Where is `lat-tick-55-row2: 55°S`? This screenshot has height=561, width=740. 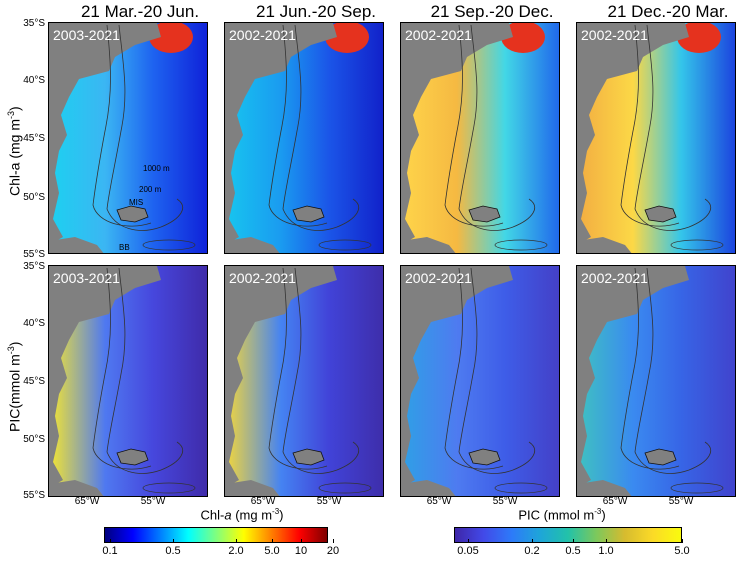 lat-tick-55-row2: 55°S is located at coordinates (34, 495).